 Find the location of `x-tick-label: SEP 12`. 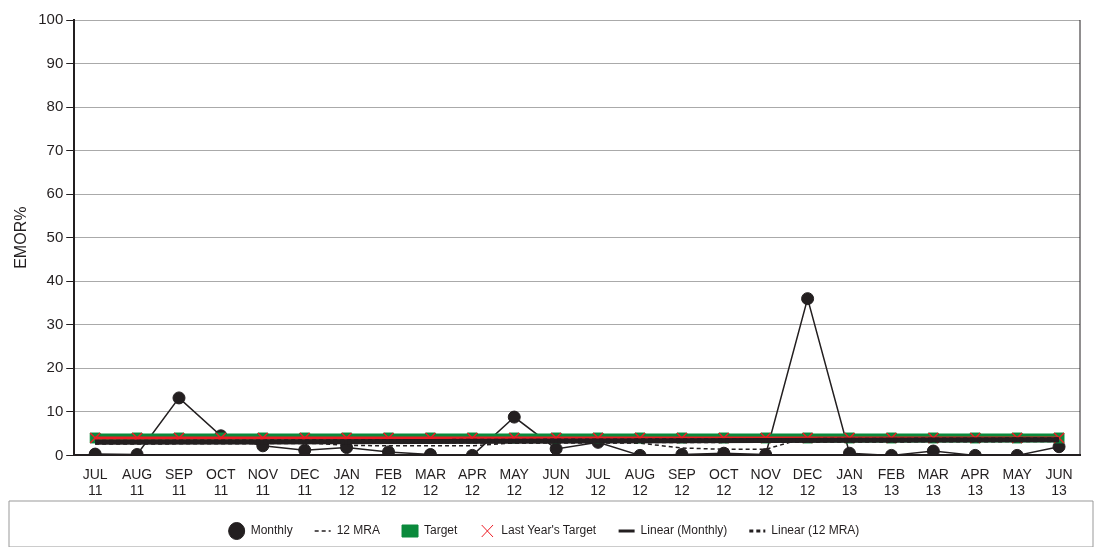

x-tick-label: SEP 12 is located at coordinates (681, 482).